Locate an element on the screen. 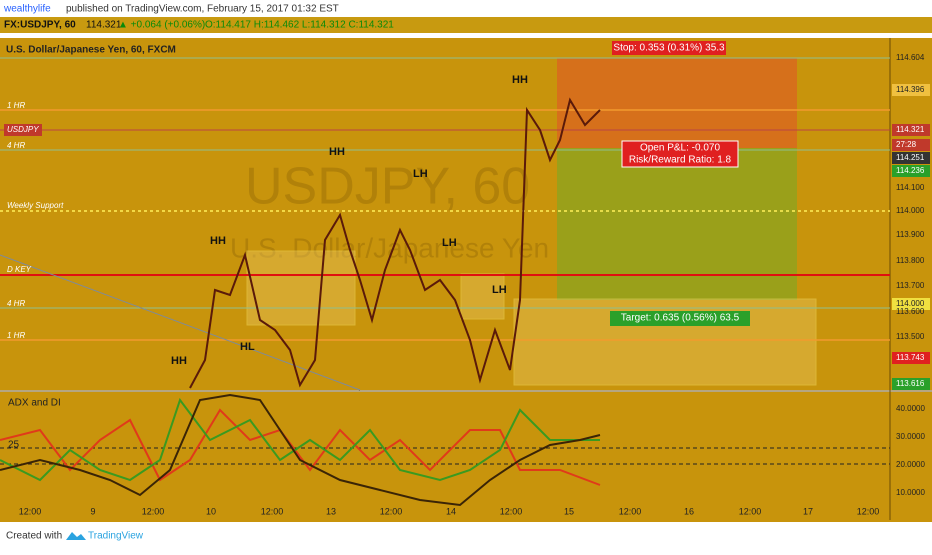  indicator-axis-label: 40.0000 is located at coordinates (910, 408).